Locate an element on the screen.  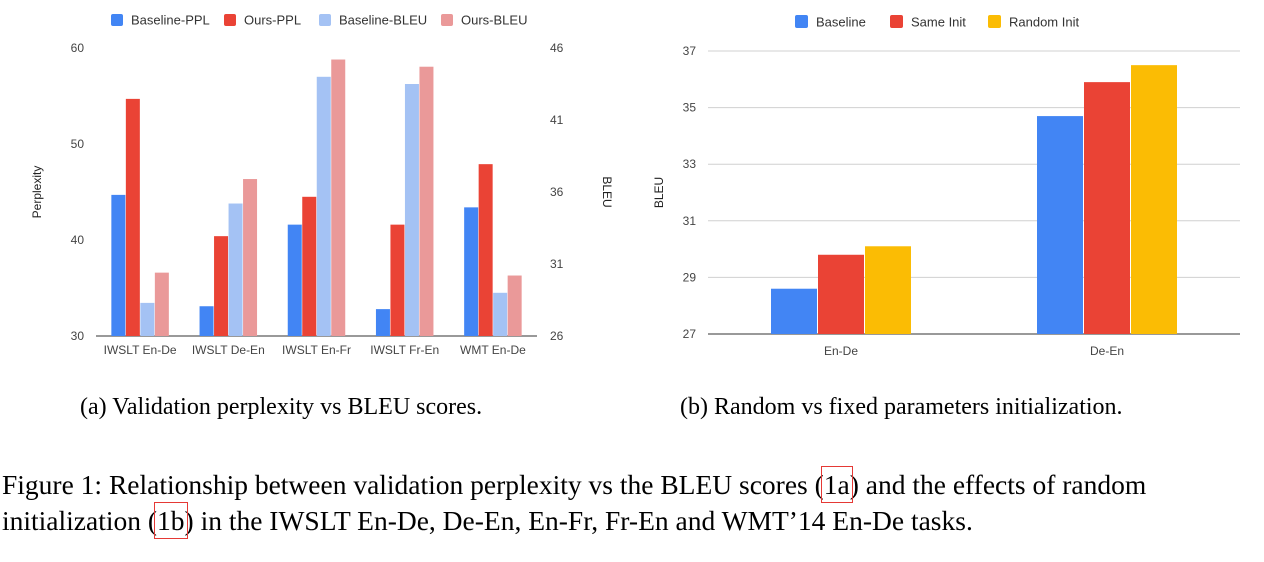
legend-label-random-init: Random Init is located at coordinates (1044, 22).